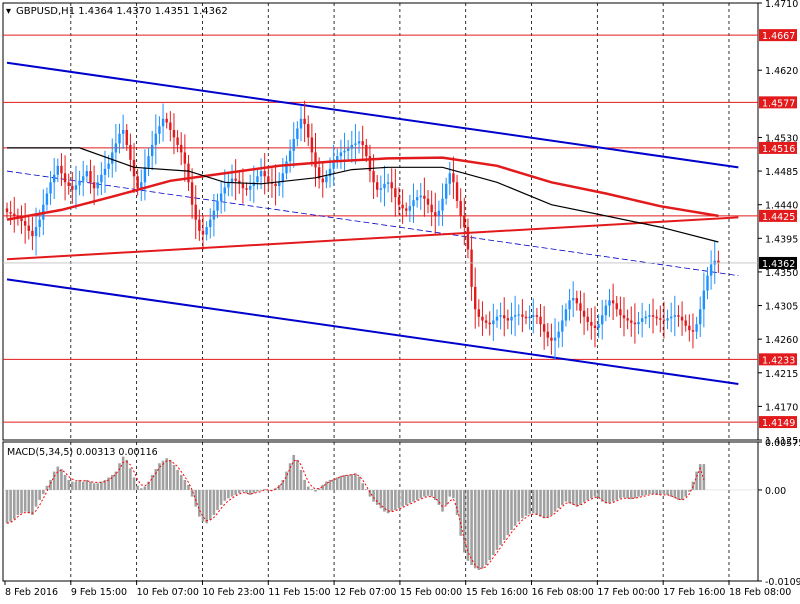  I want to click on x-tick-label: 17 Feb 16:00, so click(694, 592).